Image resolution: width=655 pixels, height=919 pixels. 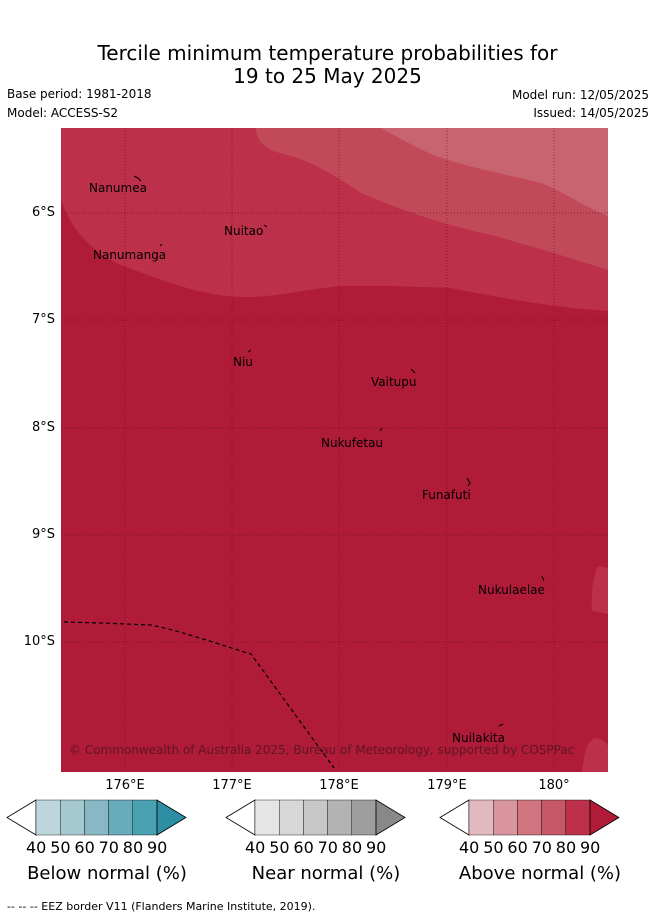 I want to click on colorbar-below, so click(x=96, y=817).